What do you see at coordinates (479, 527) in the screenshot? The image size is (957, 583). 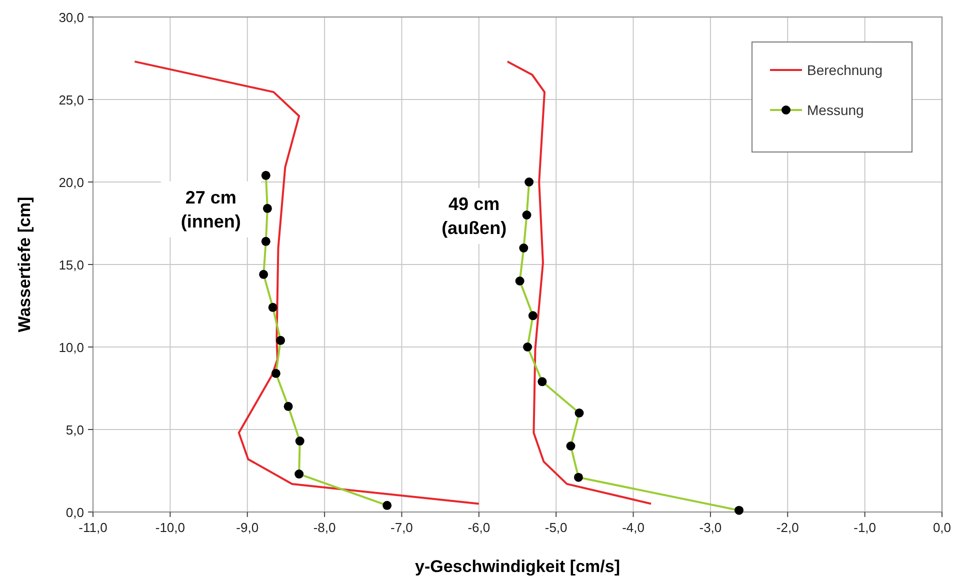 I see `x-tick-label: -6,0` at bounding box center [479, 527].